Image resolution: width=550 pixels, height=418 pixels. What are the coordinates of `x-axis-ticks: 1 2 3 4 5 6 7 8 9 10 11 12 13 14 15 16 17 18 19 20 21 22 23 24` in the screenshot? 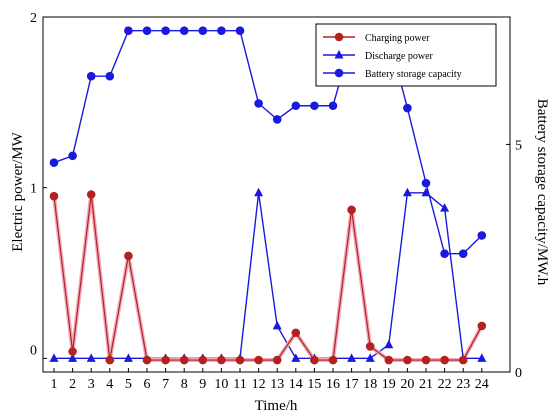 It's located at (270, 380).